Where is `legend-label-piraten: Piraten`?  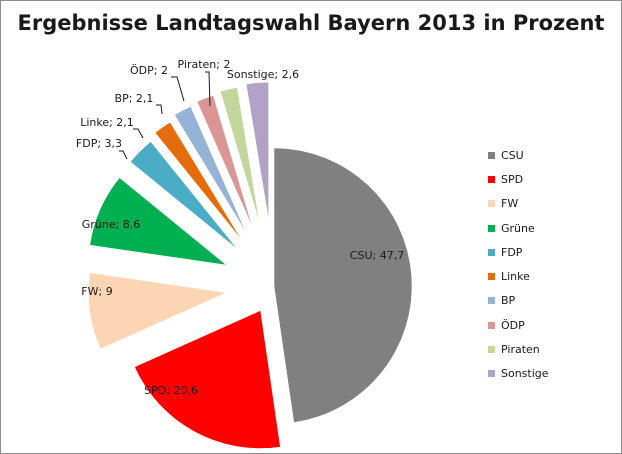
legend-label-piraten: Piraten is located at coordinates (520, 350).